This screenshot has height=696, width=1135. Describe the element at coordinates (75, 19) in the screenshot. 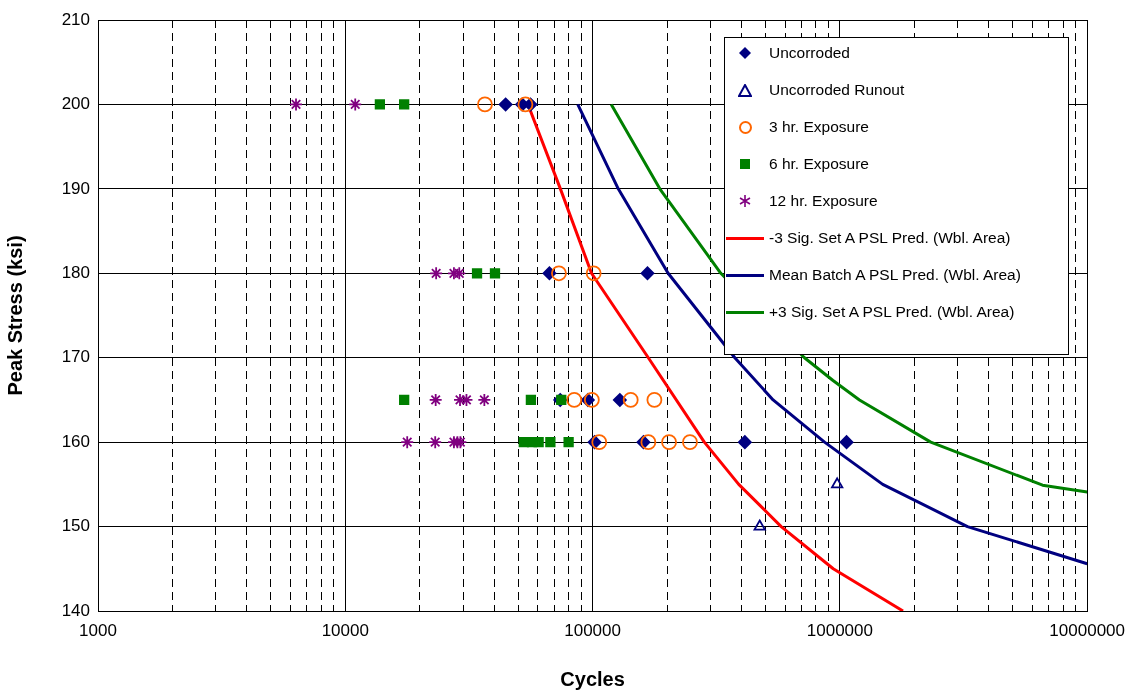

I see `y-tick-label: 210` at that location.